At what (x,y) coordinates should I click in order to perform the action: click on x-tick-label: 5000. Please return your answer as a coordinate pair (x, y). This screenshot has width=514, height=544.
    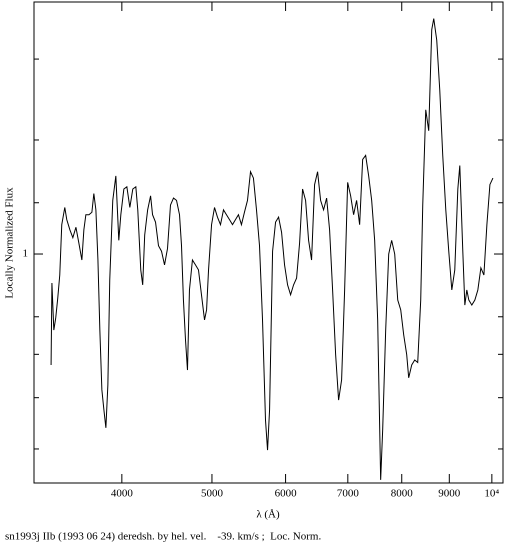
    Looking at the image, I should click on (212, 494).